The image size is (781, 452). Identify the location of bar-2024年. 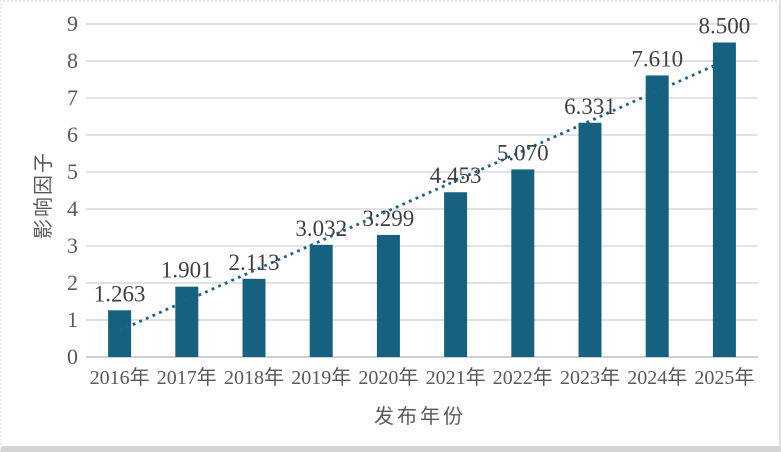
(657, 216).